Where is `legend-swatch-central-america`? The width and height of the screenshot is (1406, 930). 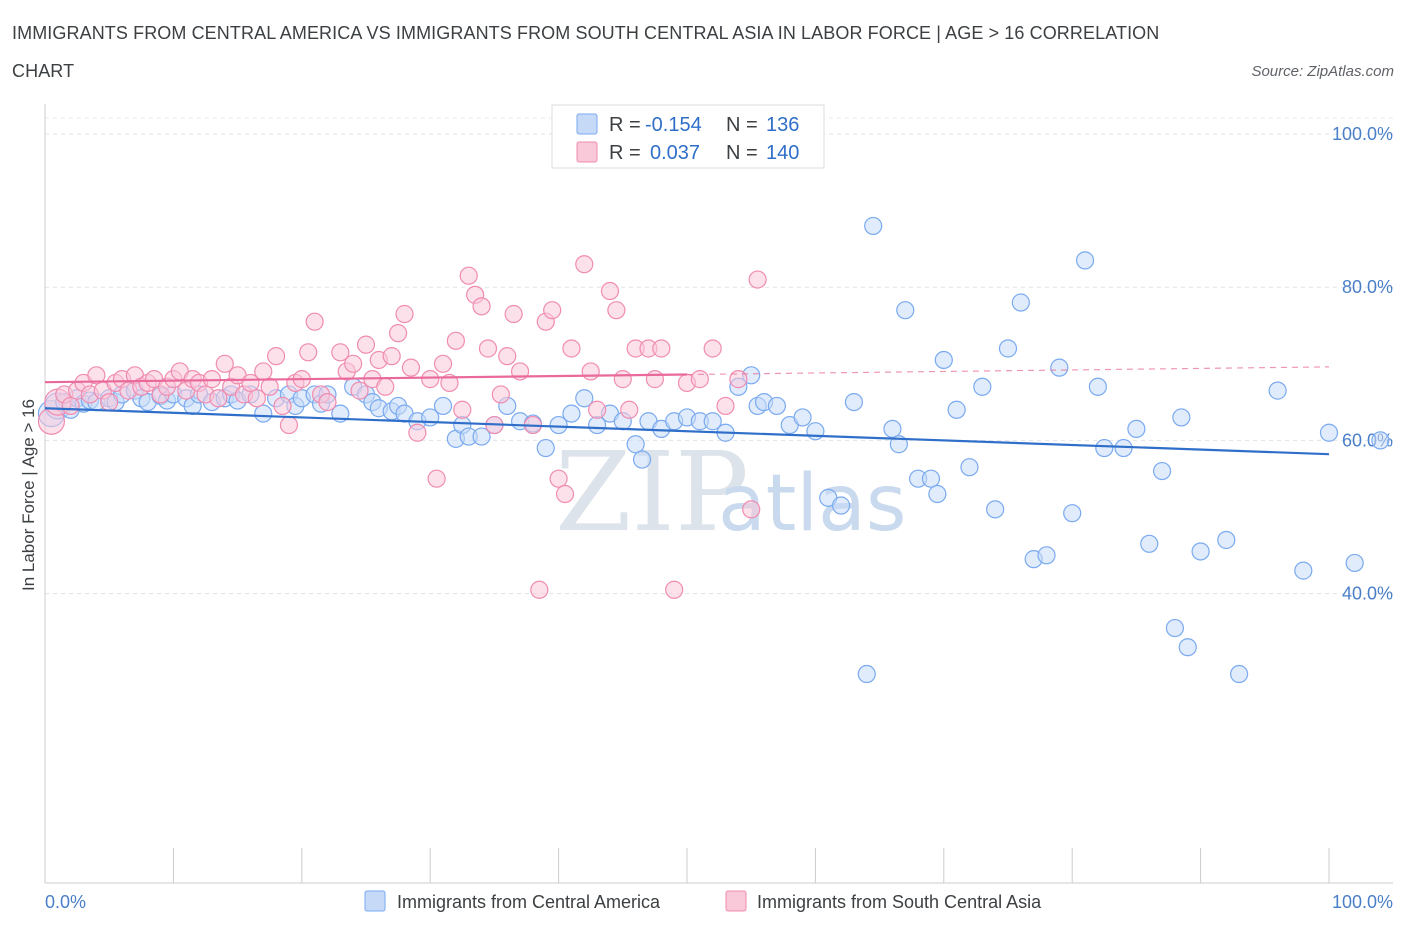
legend-swatch-central-america is located at coordinates (587, 124).